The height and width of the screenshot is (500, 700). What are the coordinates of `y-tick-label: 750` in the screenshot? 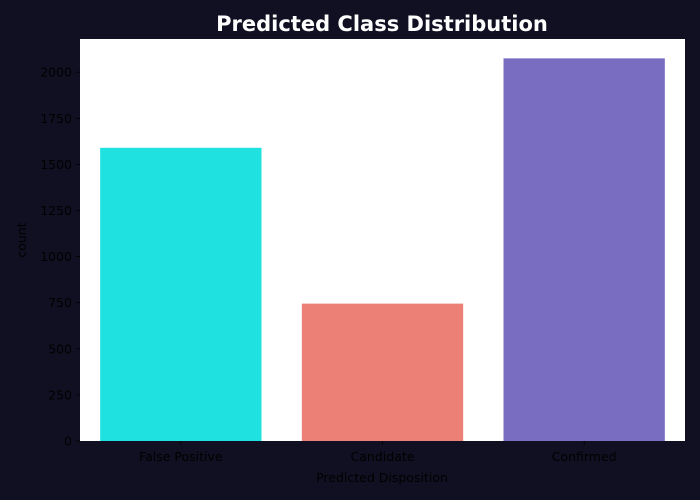 It's located at (60, 302).